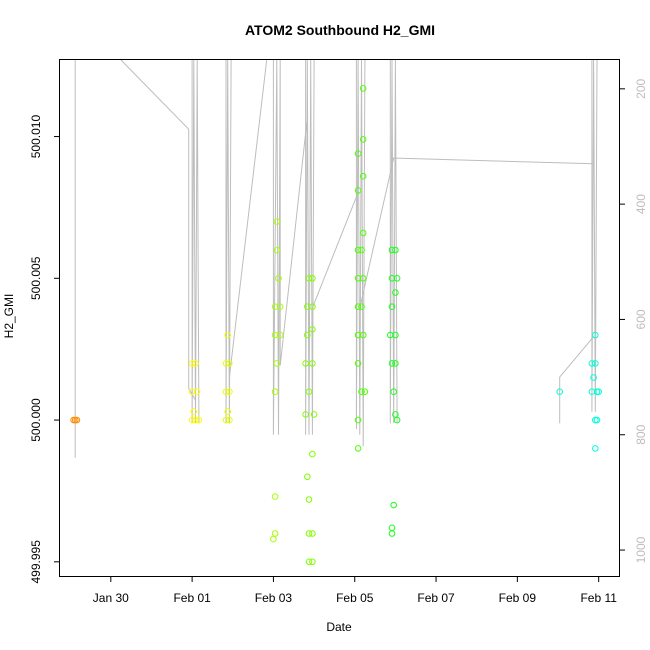 The image size is (650, 650). Describe the element at coordinates (340, 30) in the screenshot. I see `chart-title: ATOM2 Southbound H2_GMI` at that location.